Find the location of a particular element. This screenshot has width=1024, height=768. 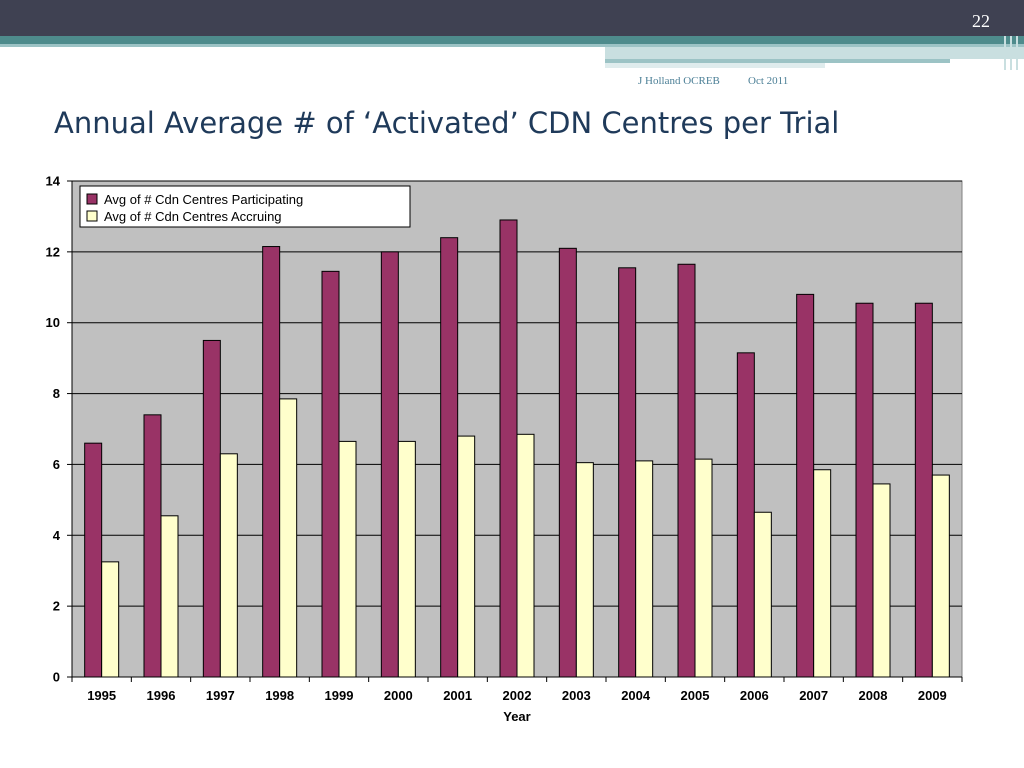

x-tick-label: 1999 is located at coordinates (339, 695).